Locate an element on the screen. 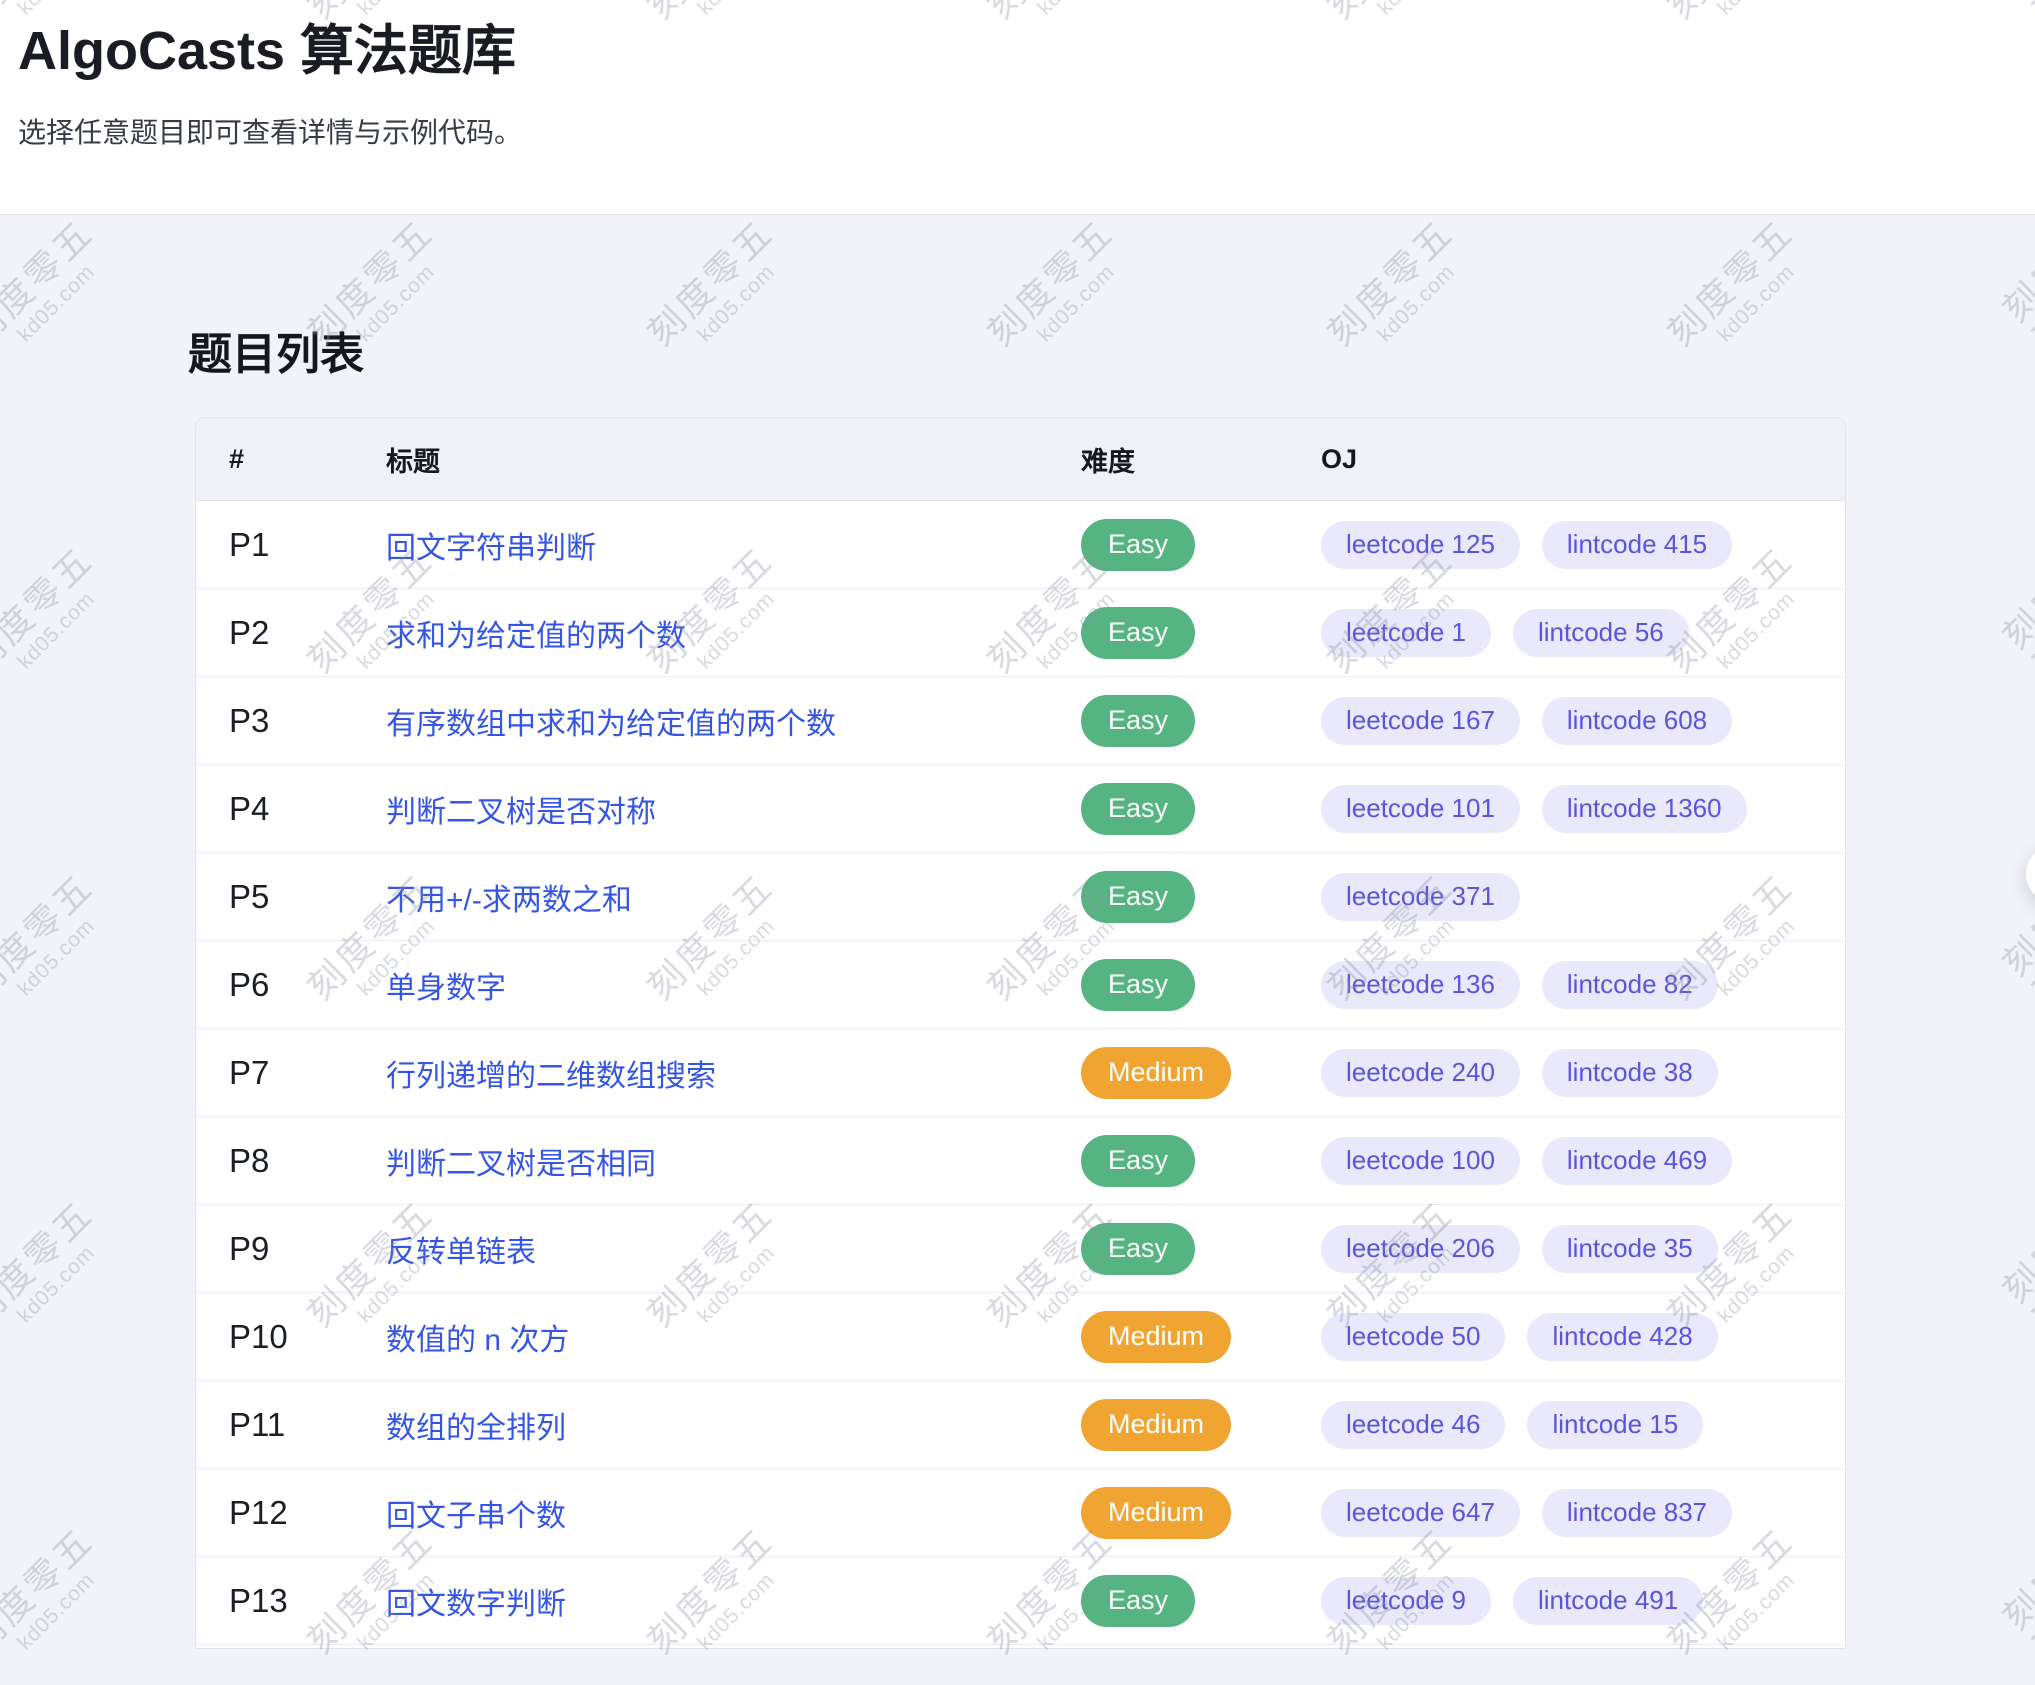 The image size is (2035, 1685). problem-id: P10 is located at coordinates (258, 1336).